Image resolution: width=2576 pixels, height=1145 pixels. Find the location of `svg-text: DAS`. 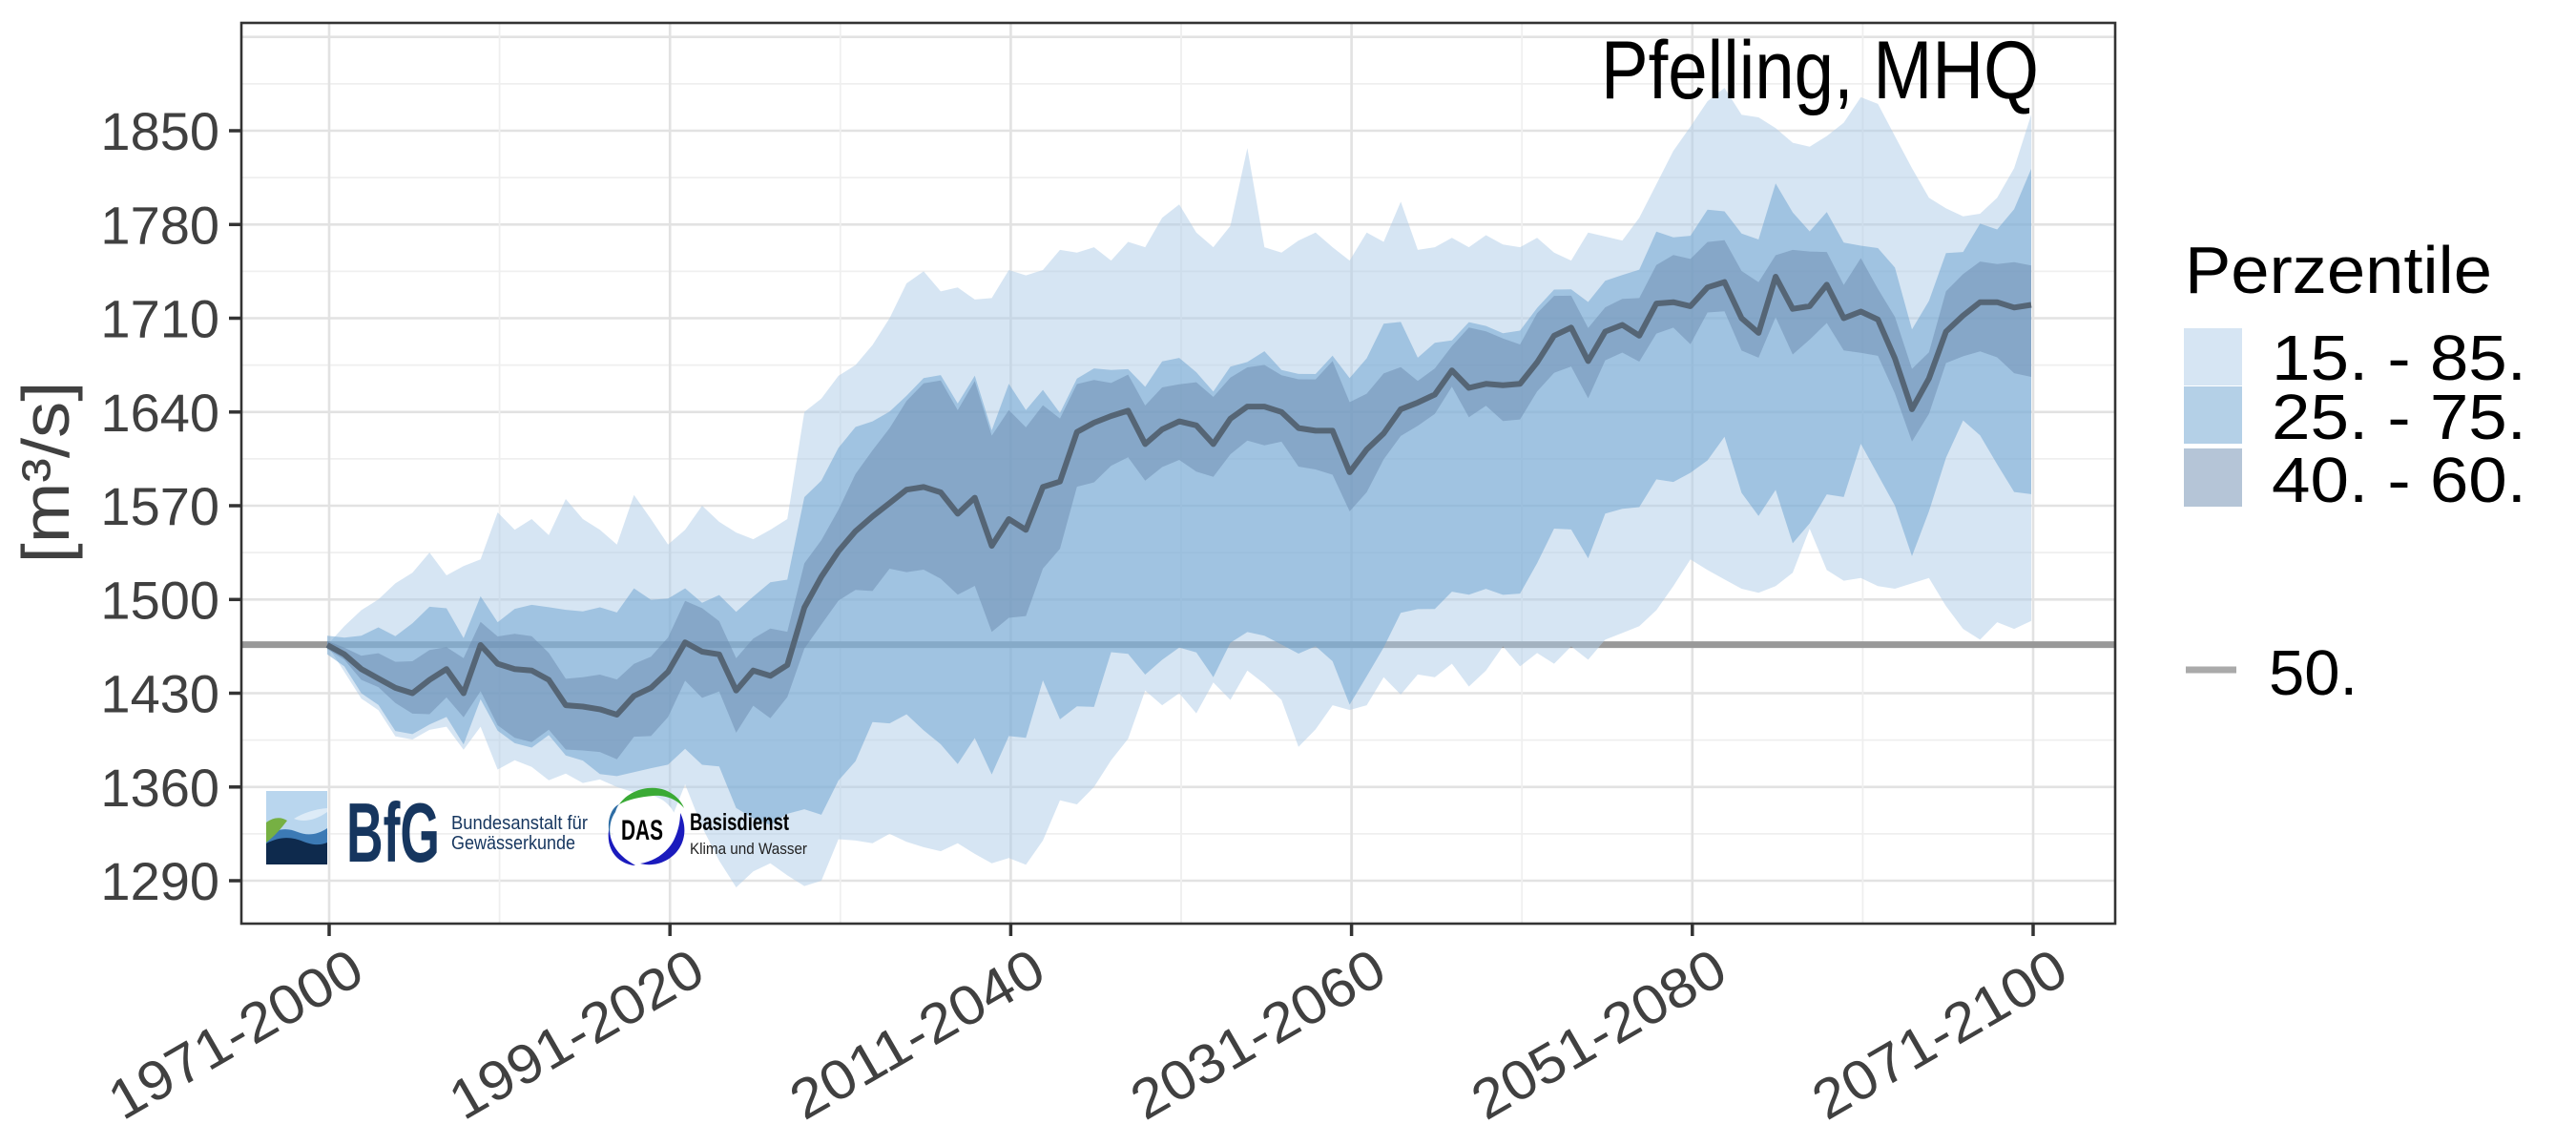

svg-text: DAS is located at coordinates (642, 830).